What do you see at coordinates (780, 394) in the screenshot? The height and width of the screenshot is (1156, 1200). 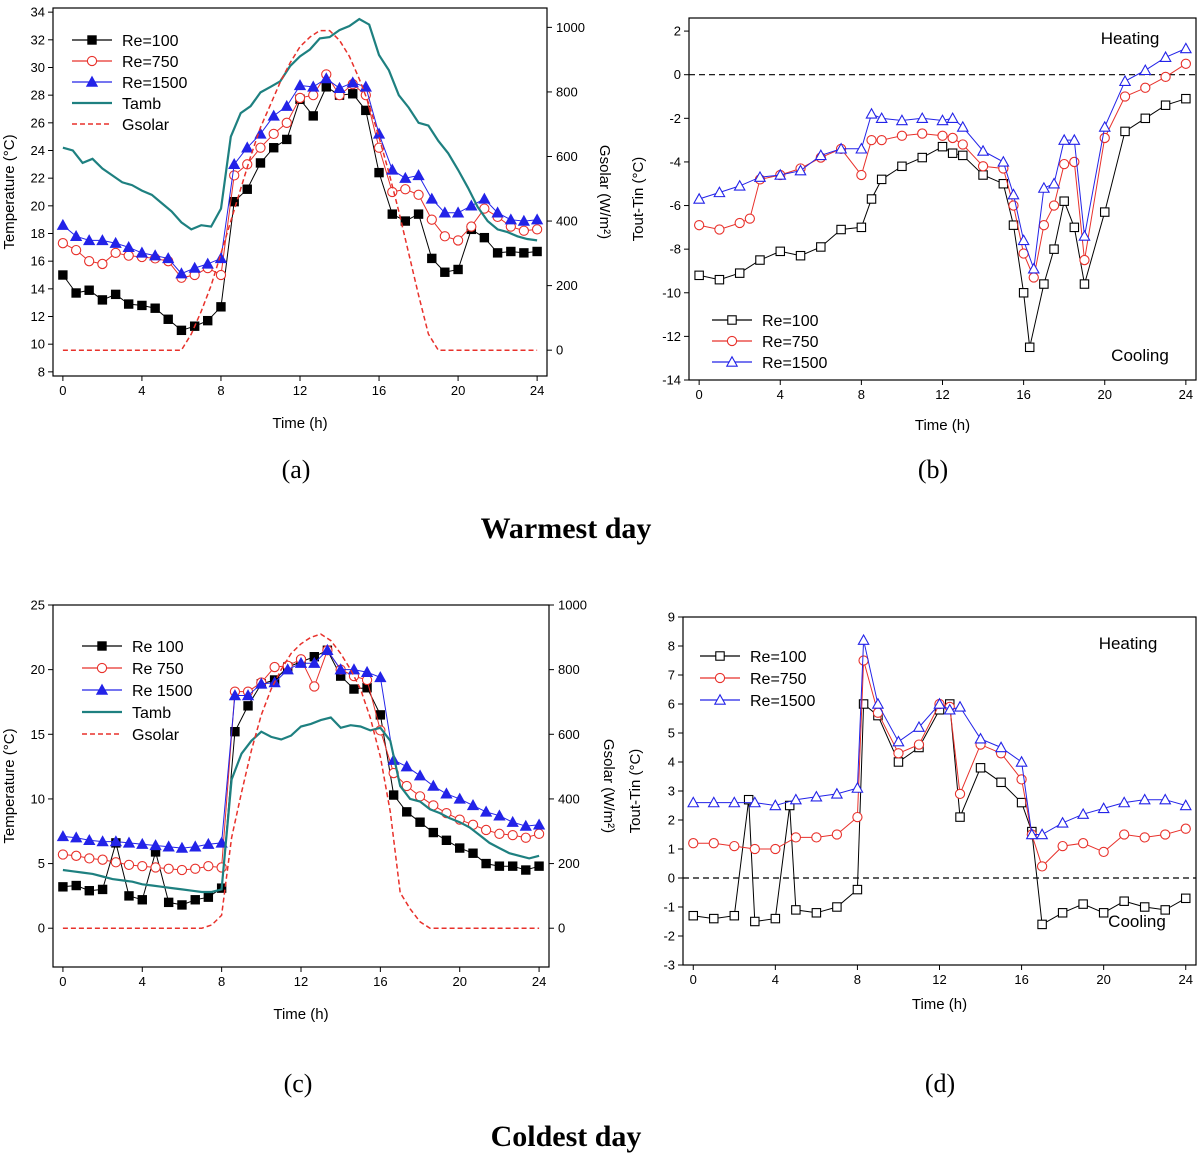 I see `x-tick-label: 4` at bounding box center [780, 394].